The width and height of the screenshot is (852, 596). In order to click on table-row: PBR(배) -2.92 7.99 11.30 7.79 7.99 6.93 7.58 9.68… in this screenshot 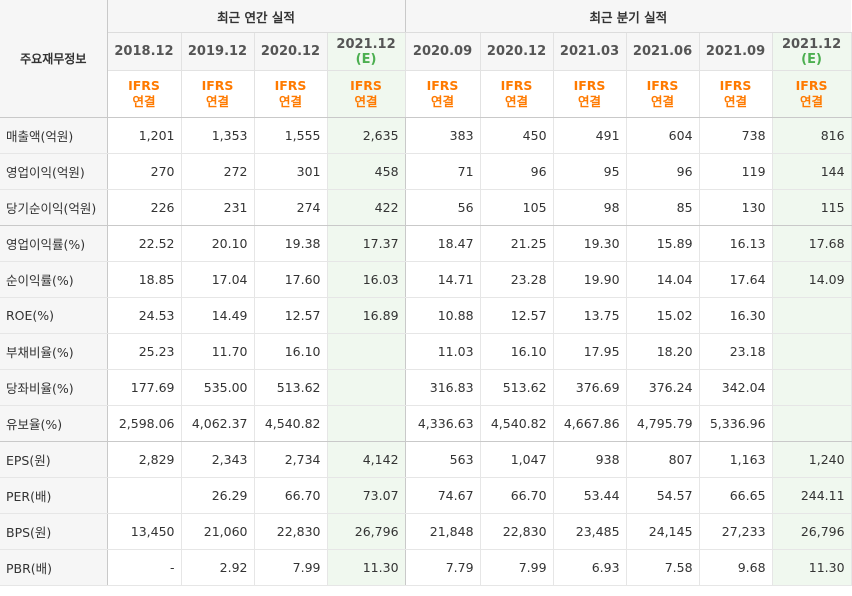, I will do `click(426, 567)`.